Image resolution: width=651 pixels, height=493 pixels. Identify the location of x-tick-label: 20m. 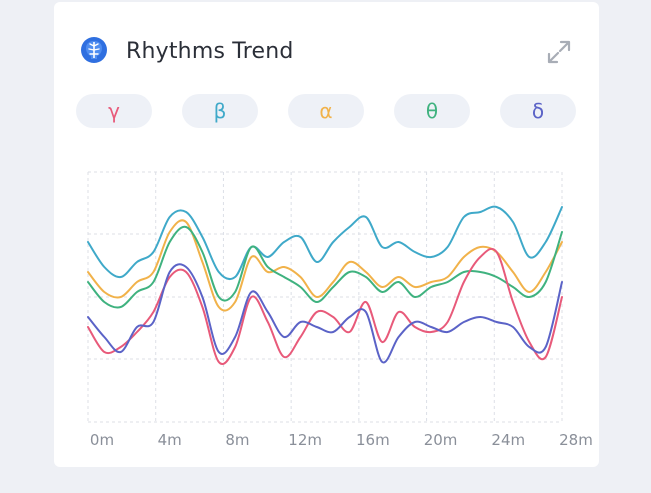
(441, 440).